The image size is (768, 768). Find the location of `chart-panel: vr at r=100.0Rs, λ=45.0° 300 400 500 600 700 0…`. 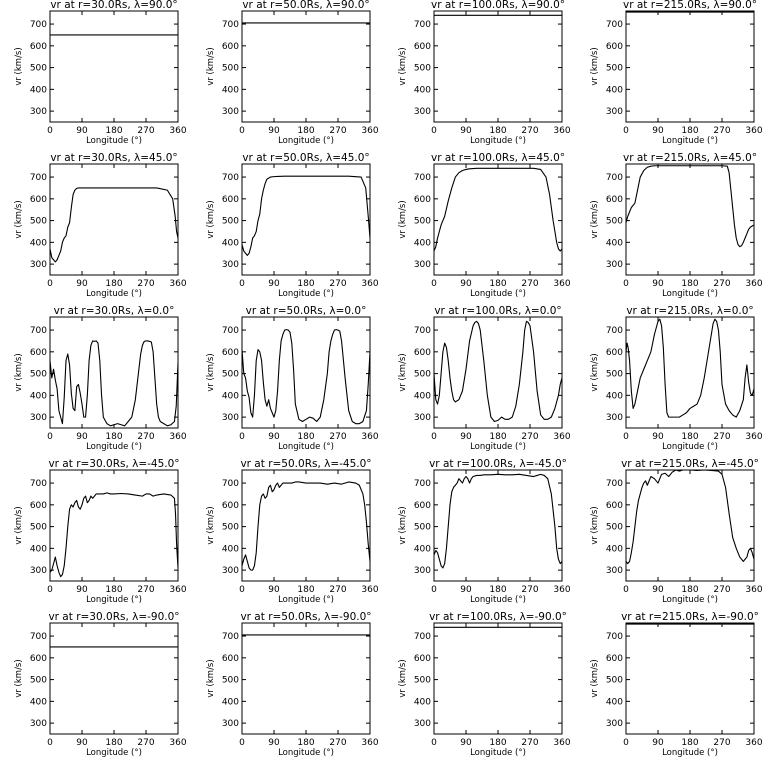

chart-panel: vr at r=100.0Rs, λ=45.0° 300 400 500 600 700 0… is located at coordinates (480, 229).